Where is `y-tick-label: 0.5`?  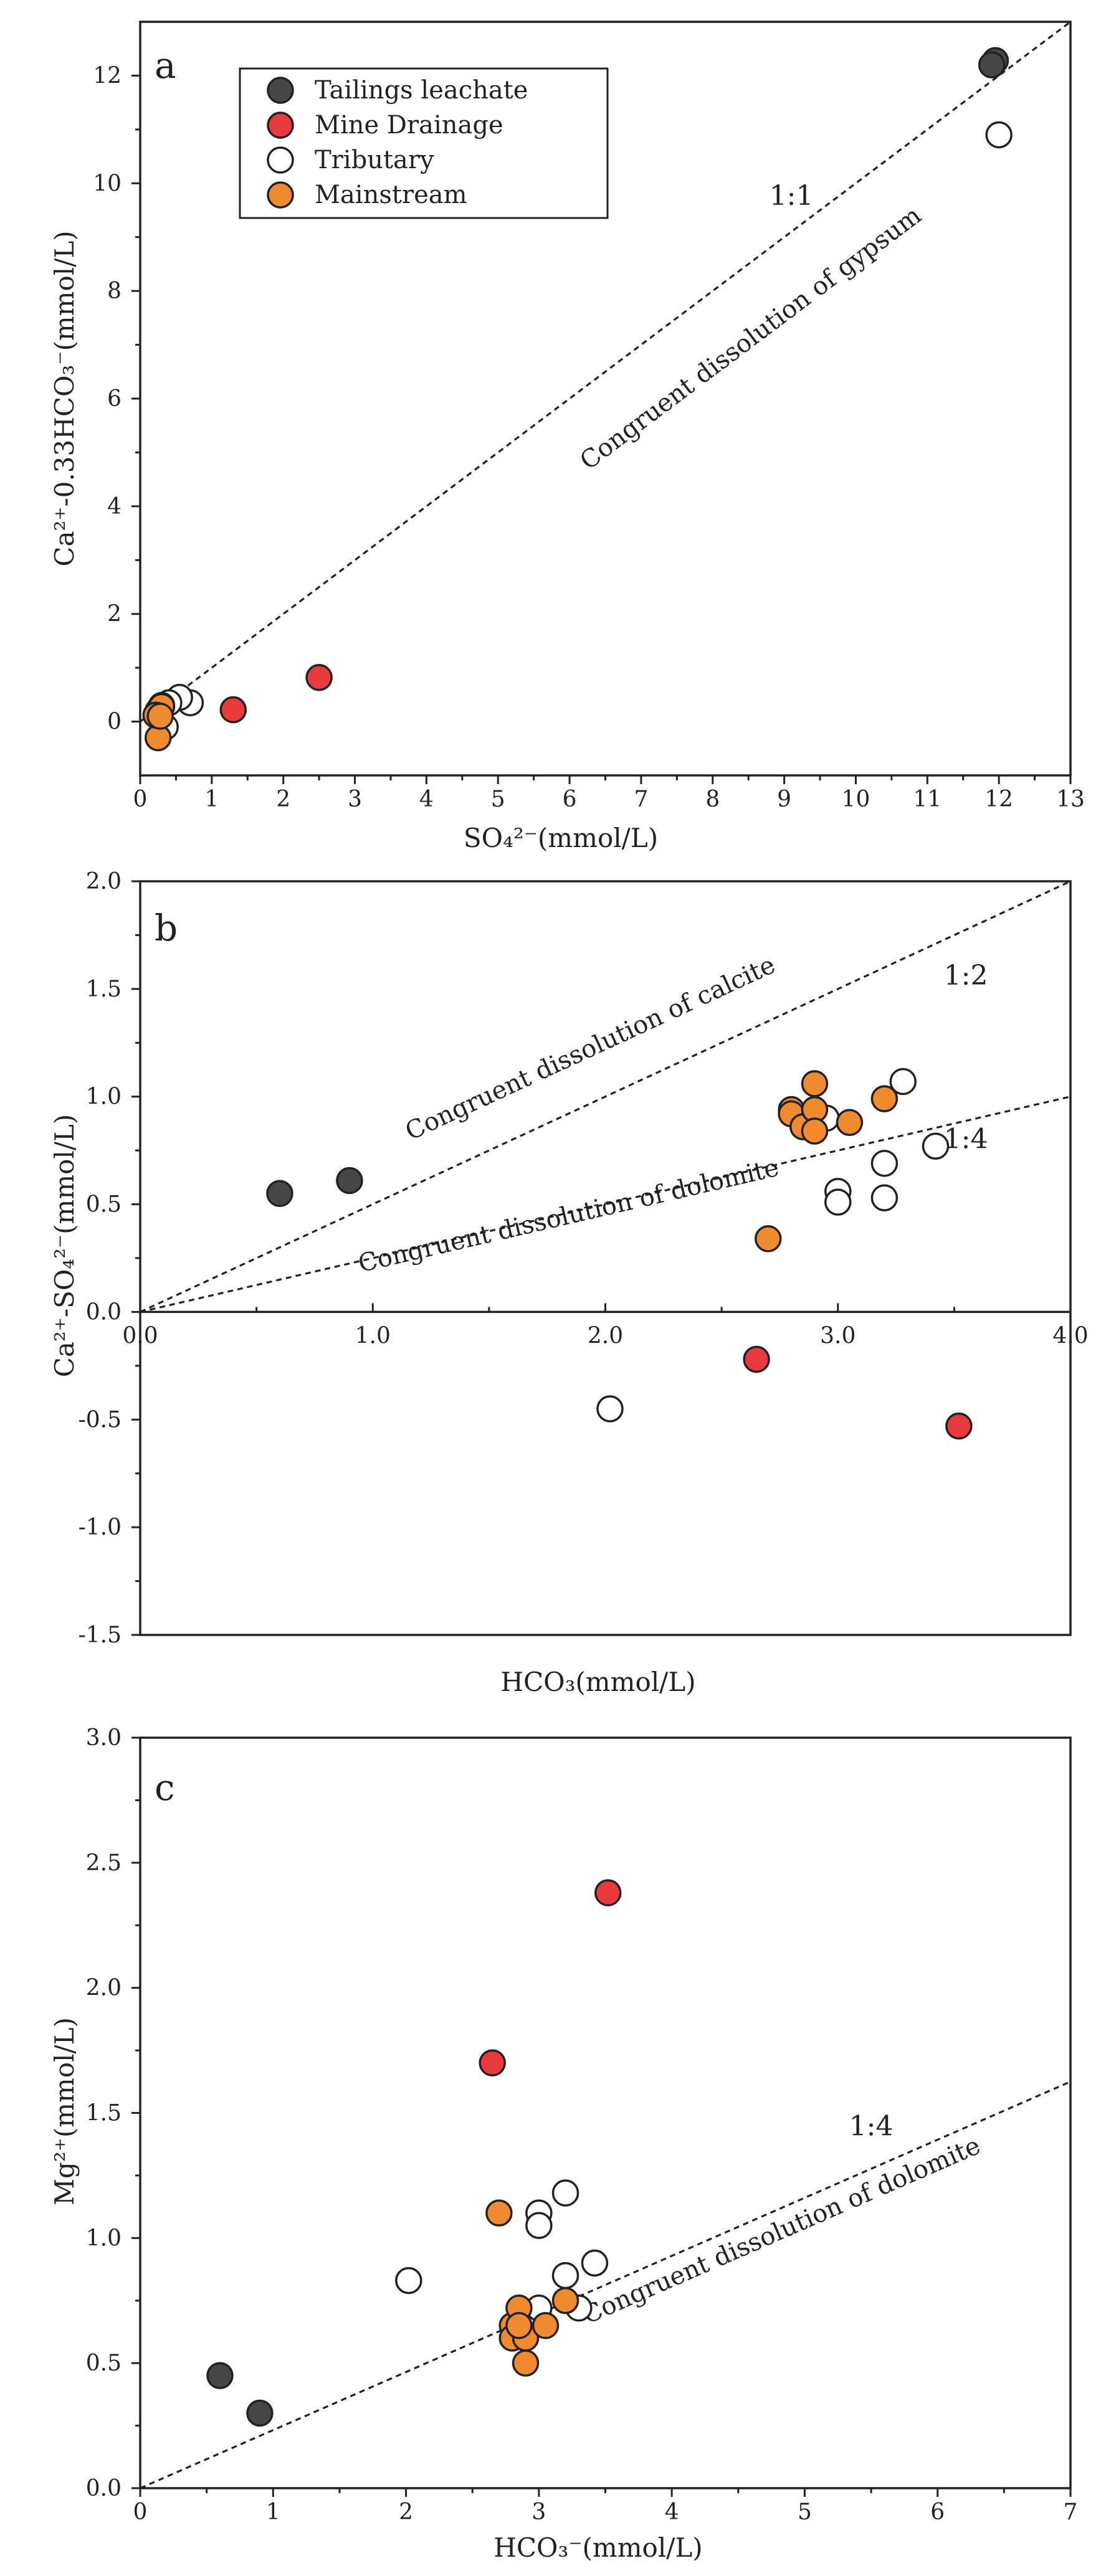
y-tick-label: 0.5 is located at coordinates (104, 1205).